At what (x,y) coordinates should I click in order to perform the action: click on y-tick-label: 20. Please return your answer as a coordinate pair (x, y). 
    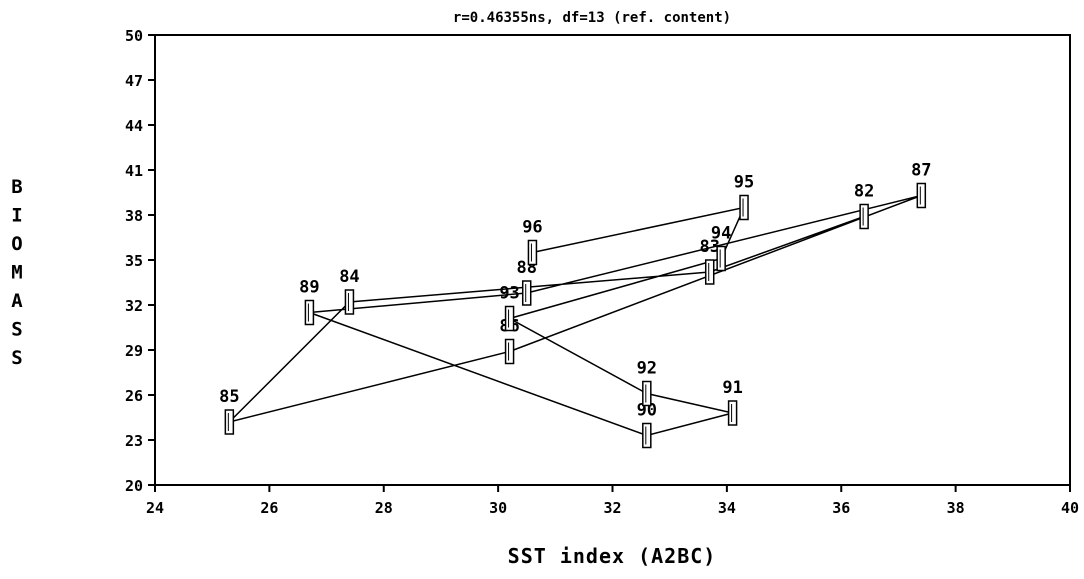
    Looking at the image, I should click on (134, 486).